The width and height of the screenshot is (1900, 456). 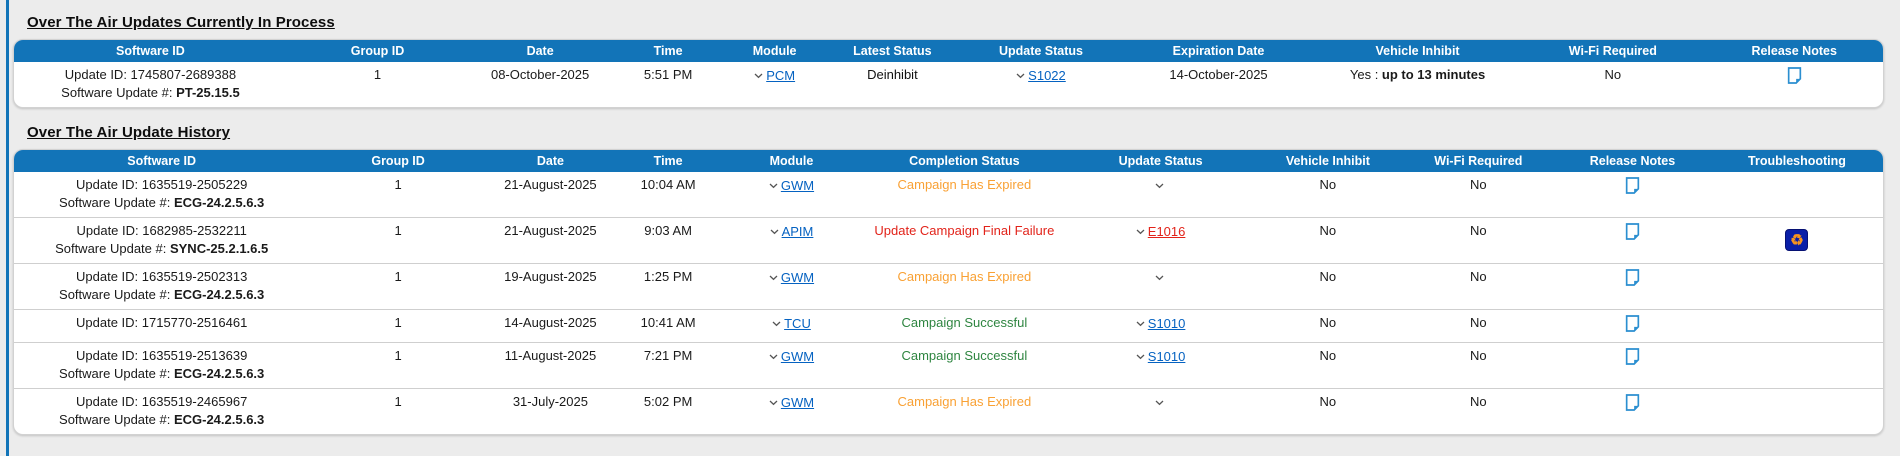 What do you see at coordinates (797, 231) in the screenshot?
I see `module-link: APIM` at bounding box center [797, 231].